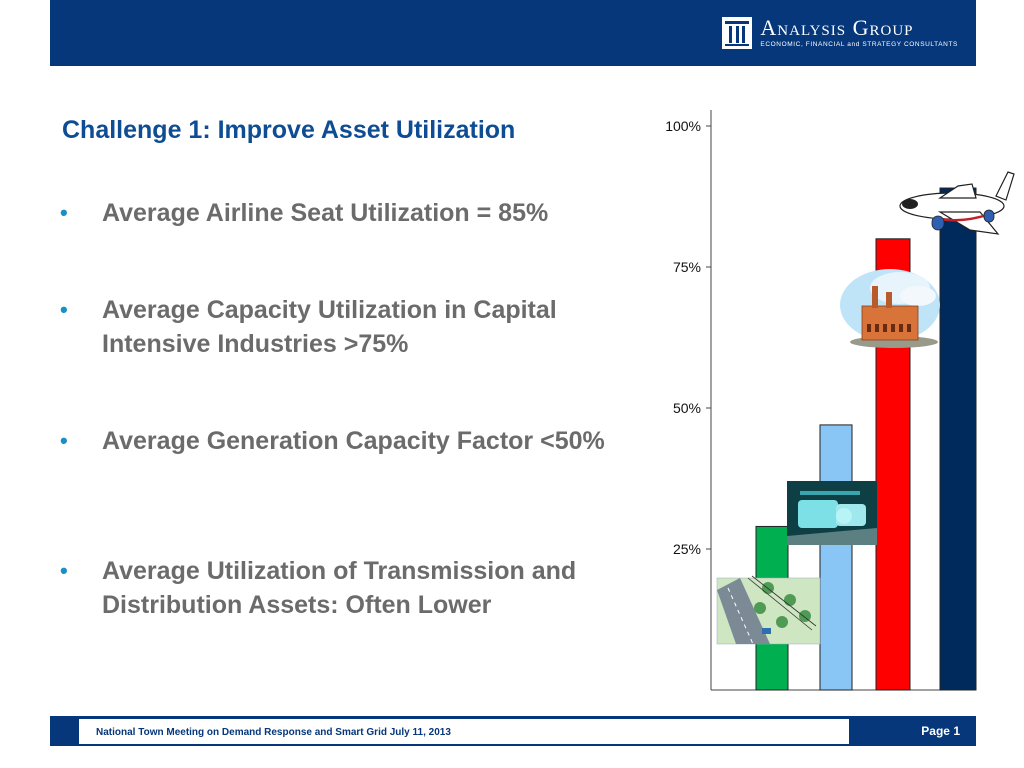  What do you see at coordinates (353, 441) in the screenshot?
I see `bullet-text: Average Generation Capacity Factor <50%` at bounding box center [353, 441].